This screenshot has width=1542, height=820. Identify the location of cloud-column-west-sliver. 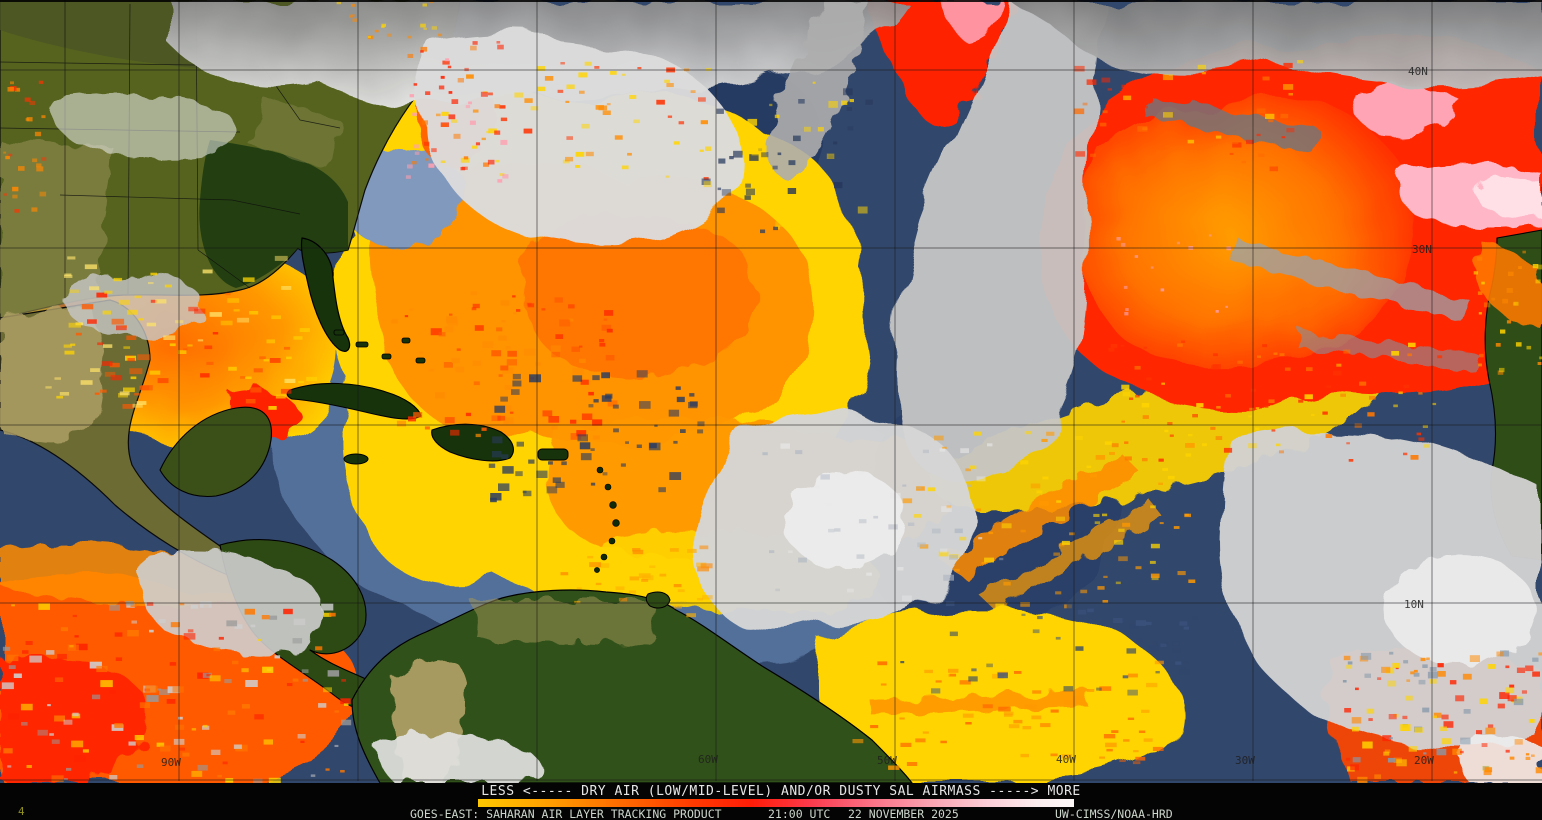
(817, 88).